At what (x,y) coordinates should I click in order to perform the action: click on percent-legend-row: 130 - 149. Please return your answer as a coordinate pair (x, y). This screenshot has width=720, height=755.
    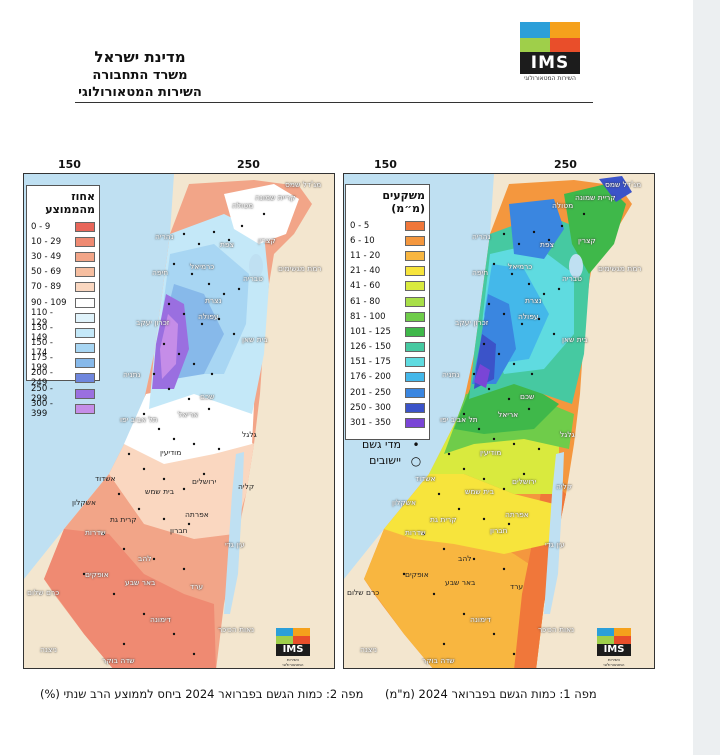
    Looking at the image, I should click on (63, 333).